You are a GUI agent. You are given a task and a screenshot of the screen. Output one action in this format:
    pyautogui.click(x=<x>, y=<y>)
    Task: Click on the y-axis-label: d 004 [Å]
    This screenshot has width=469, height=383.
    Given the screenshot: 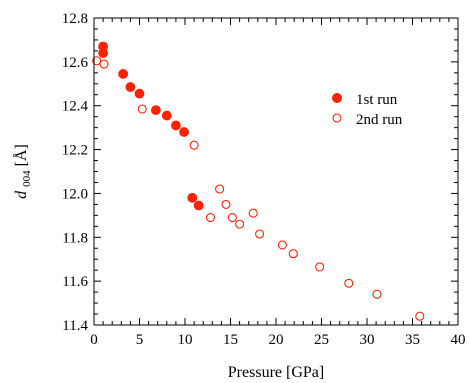 What is the action you would take?
    pyautogui.click(x=23, y=171)
    